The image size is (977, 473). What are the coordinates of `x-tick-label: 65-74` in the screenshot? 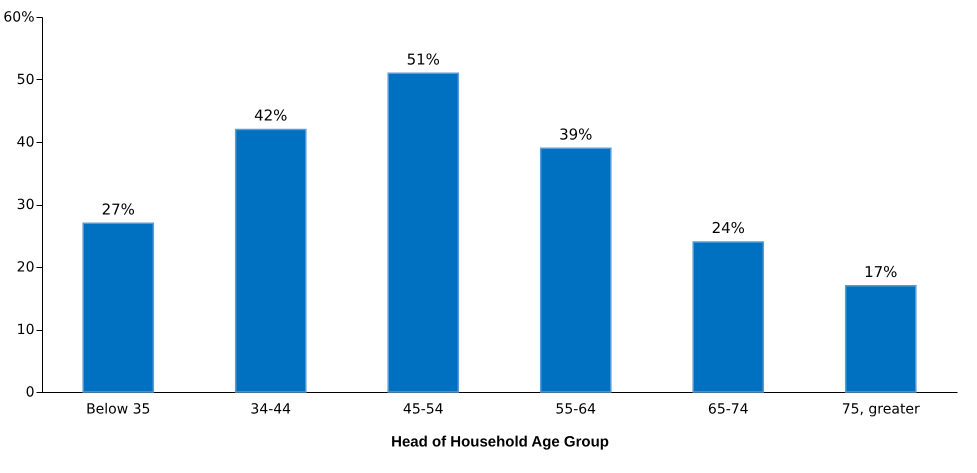 It's located at (728, 410).